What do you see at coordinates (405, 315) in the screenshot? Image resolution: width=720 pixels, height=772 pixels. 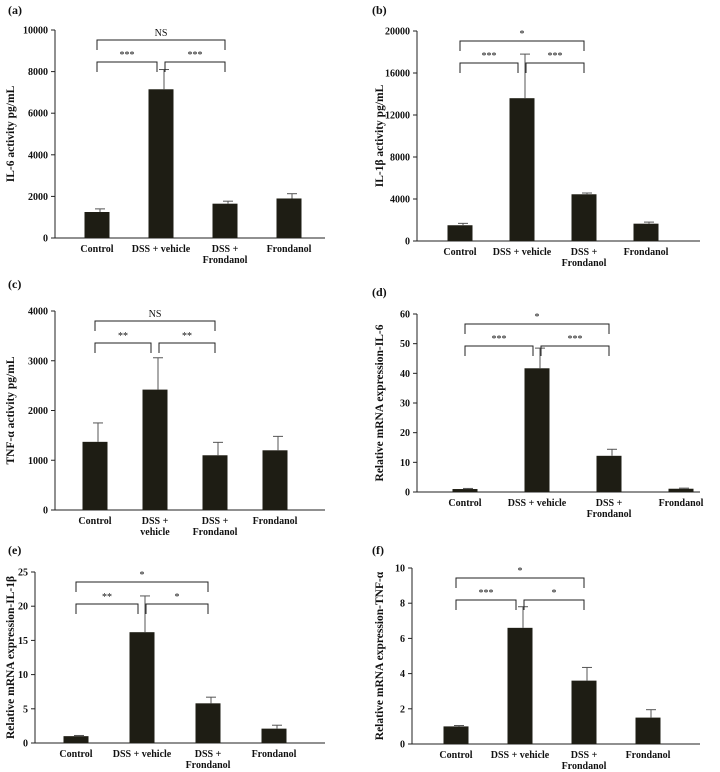 I see `y-tick-label: 60` at bounding box center [405, 315].